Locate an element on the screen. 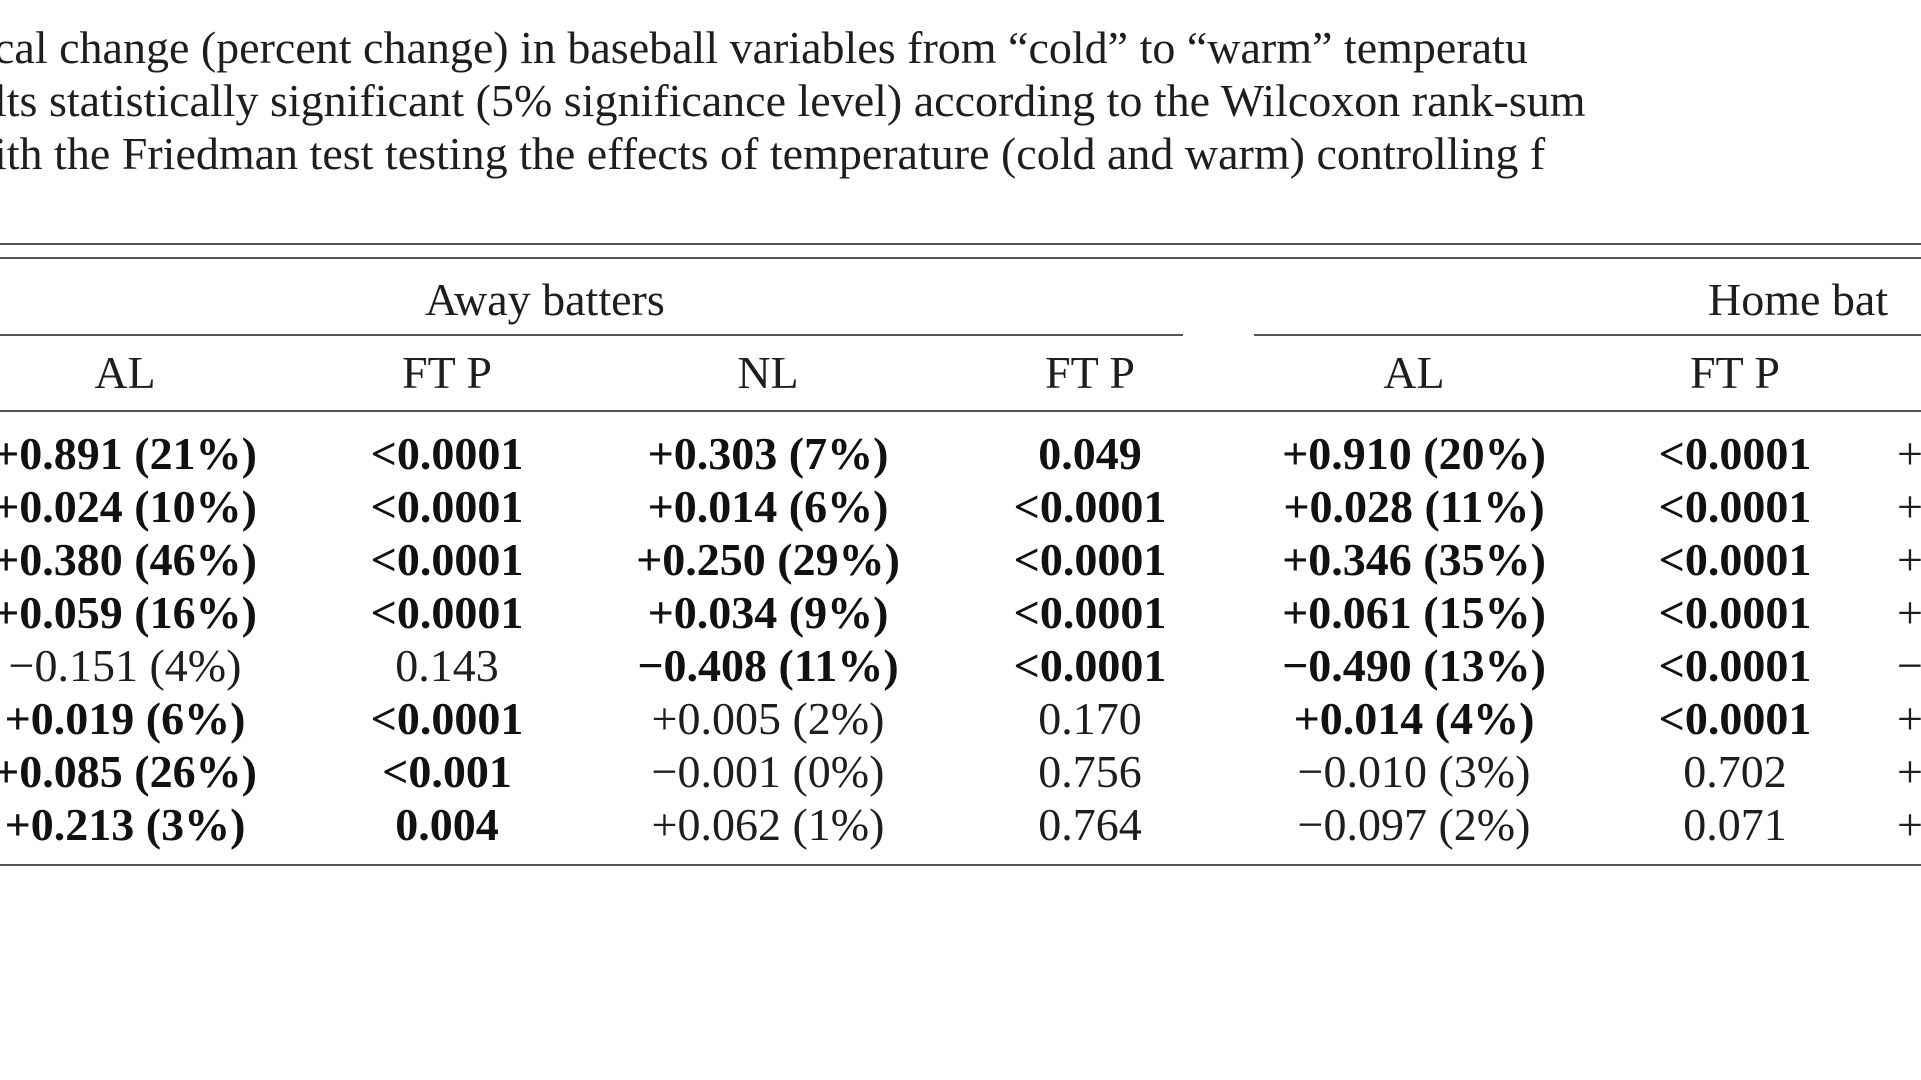 This screenshot has width=1921, height=1080. table-cell: +0.085 (26%) is located at coordinates (128, 771).